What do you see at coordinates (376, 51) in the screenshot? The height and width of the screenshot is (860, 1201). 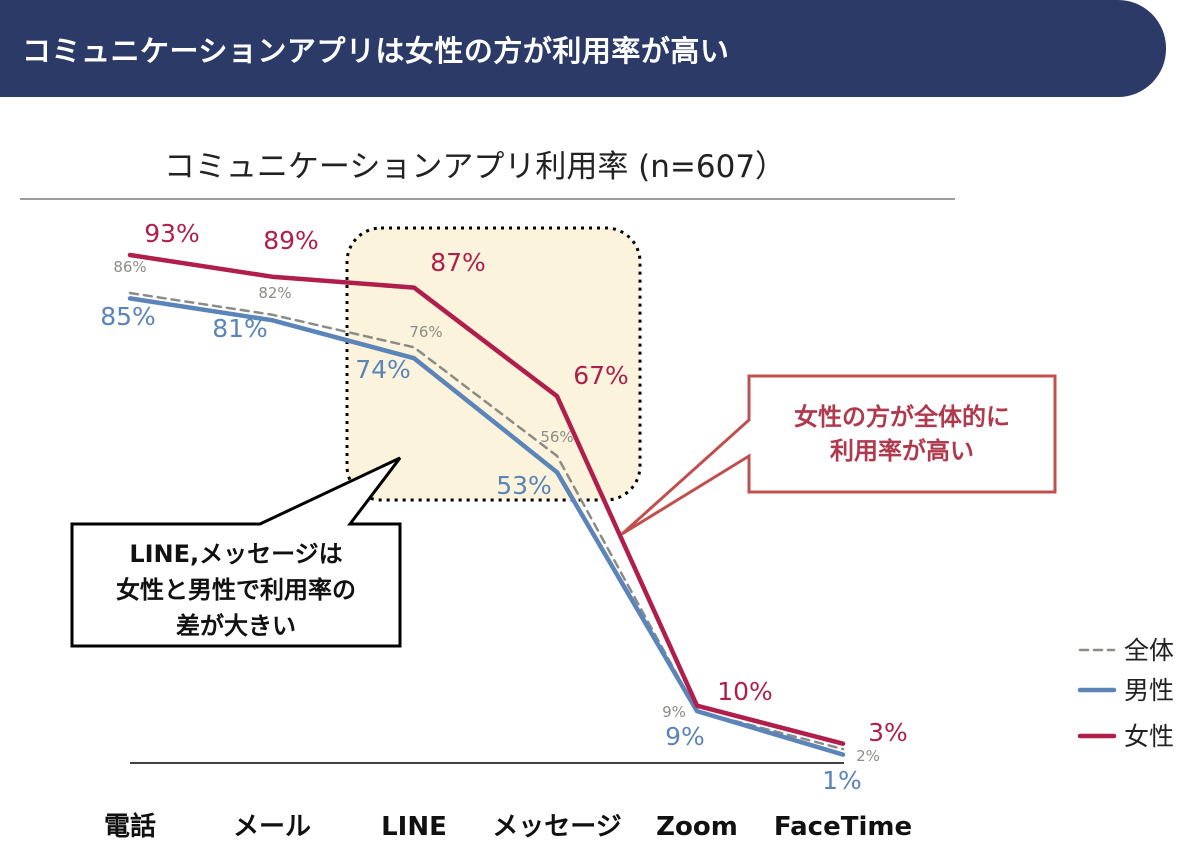 I see `page-title: コミュニケーションアプリは女性の方が利用率が高い` at bounding box center [376, 51].